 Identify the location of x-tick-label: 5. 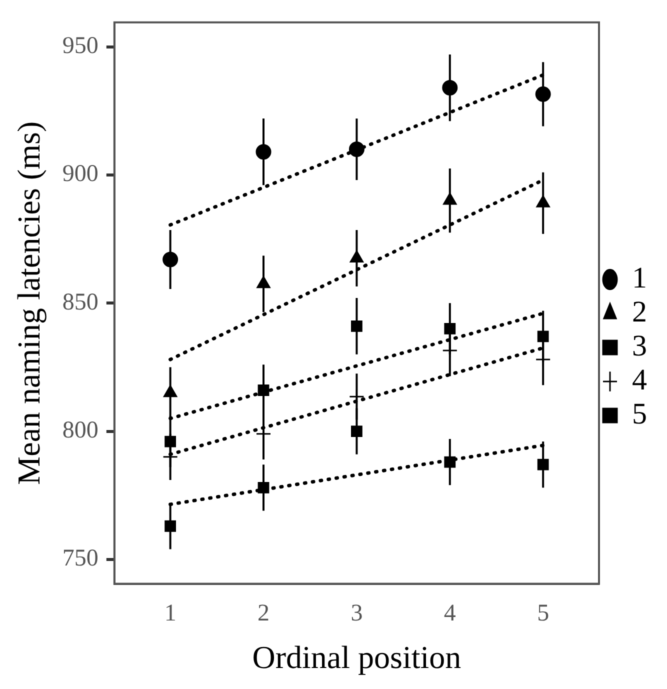
(543, 613).